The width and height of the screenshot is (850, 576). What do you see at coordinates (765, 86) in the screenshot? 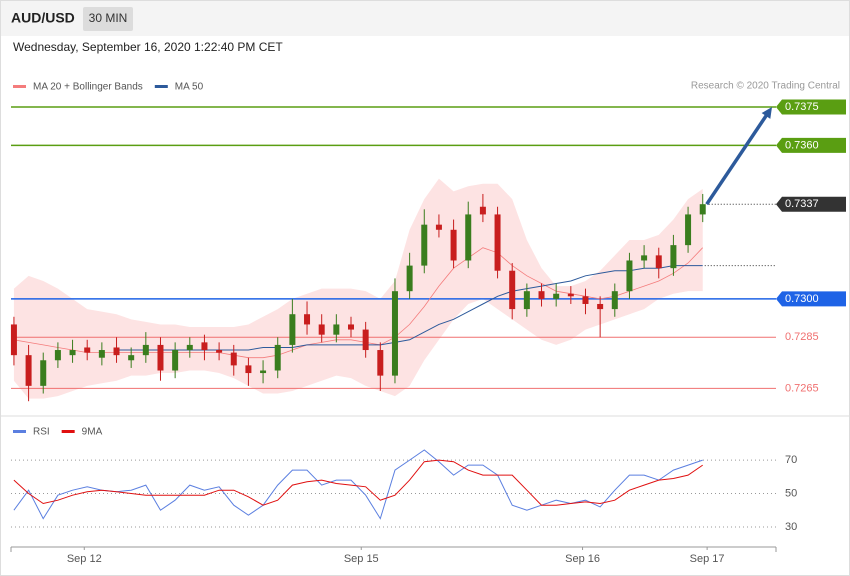
I see `credit: Research © 2020 Trading Central` at bounding box center [765, 86].